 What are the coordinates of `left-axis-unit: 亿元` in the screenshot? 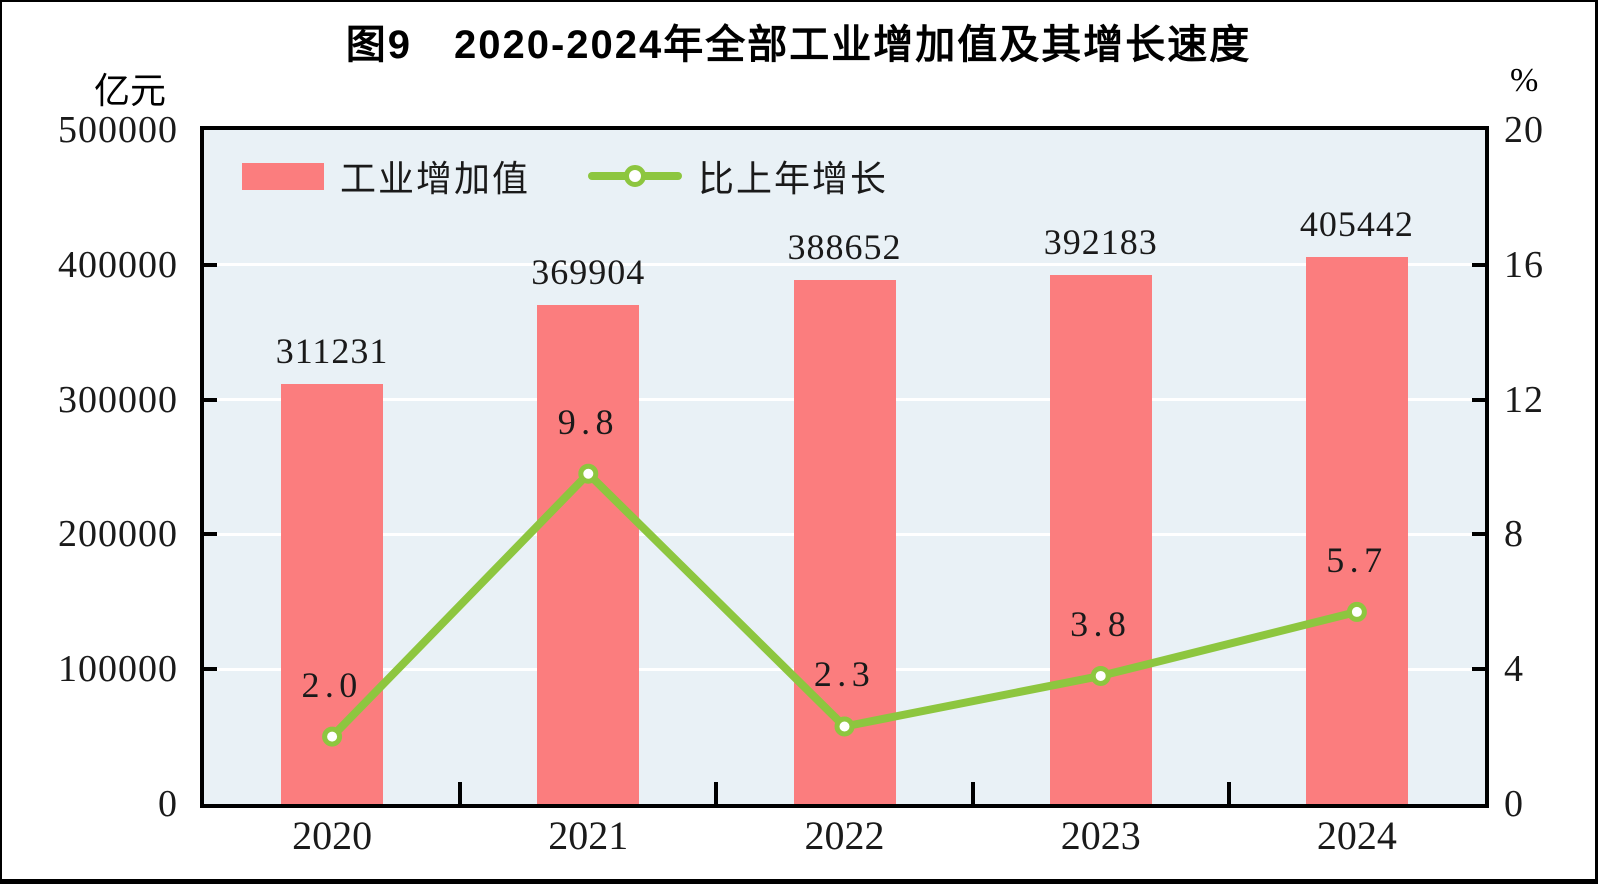 It's located at (129, 91).